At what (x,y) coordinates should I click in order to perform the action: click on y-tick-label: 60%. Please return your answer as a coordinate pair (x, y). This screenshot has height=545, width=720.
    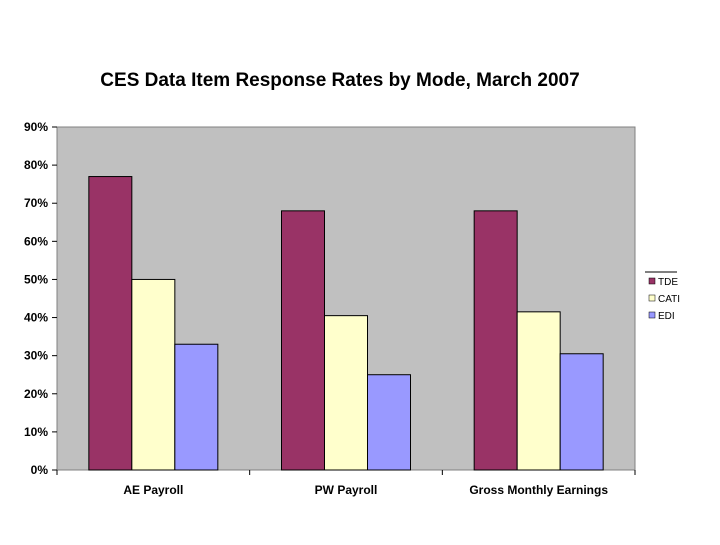
    Looking at the image, I should click on (36, 241).